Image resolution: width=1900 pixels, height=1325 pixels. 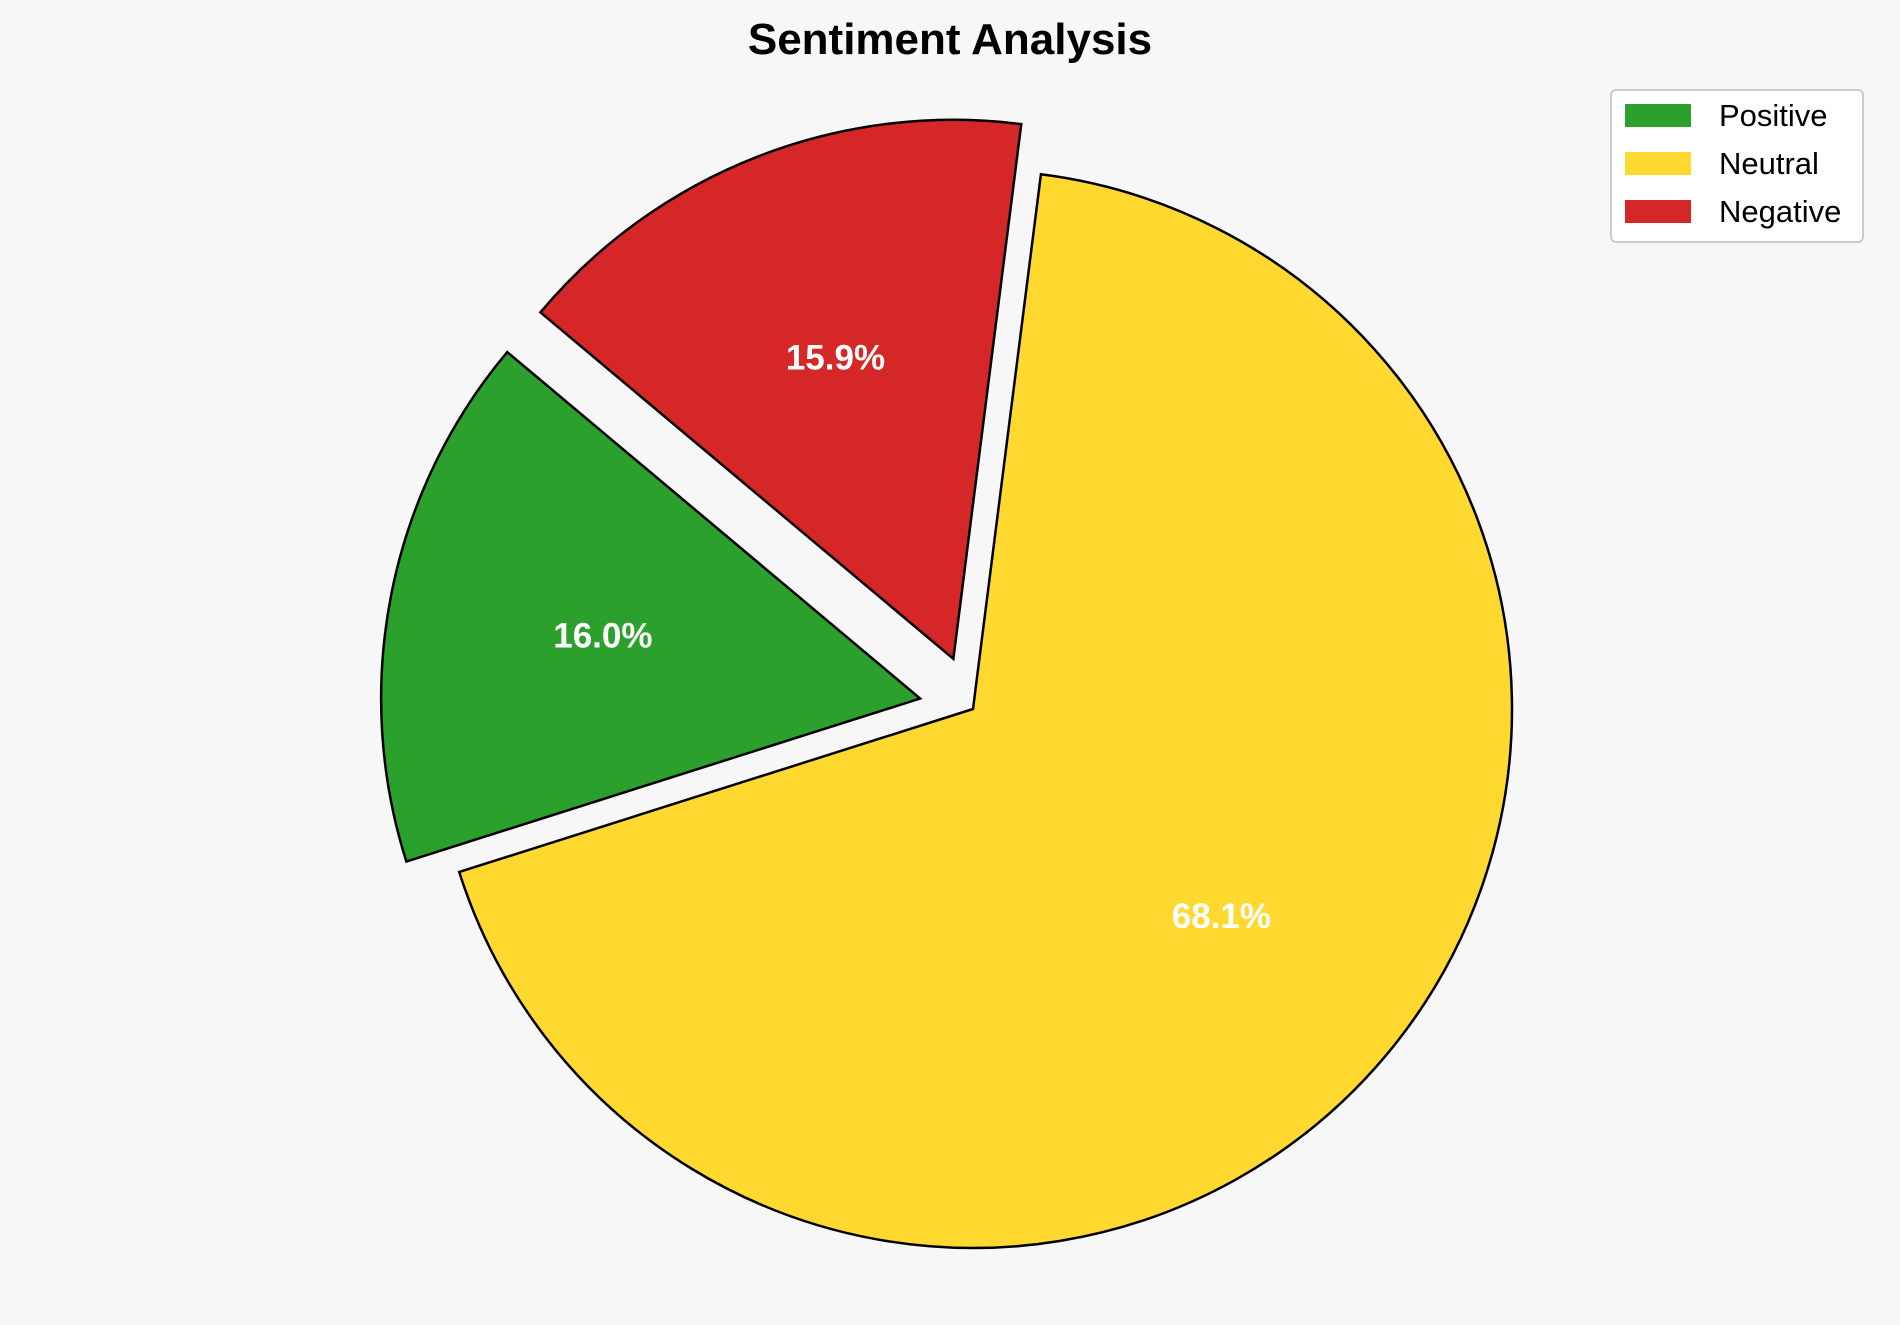 I want to click on pie-slice-negative, so click(x=780, y=390).